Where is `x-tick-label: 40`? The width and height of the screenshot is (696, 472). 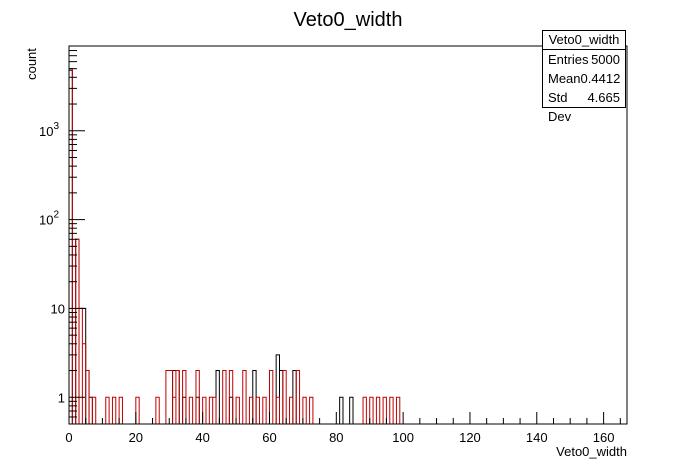
x-tick-label: 40 is located at coordinates (202, 437).